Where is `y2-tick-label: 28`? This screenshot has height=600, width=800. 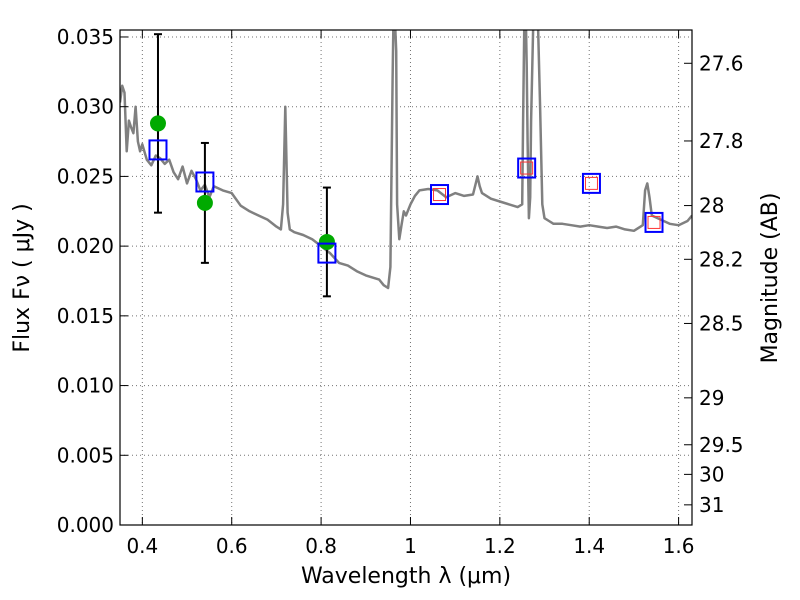 y2-tick-label: 28 is located at coordinates (711, 206).